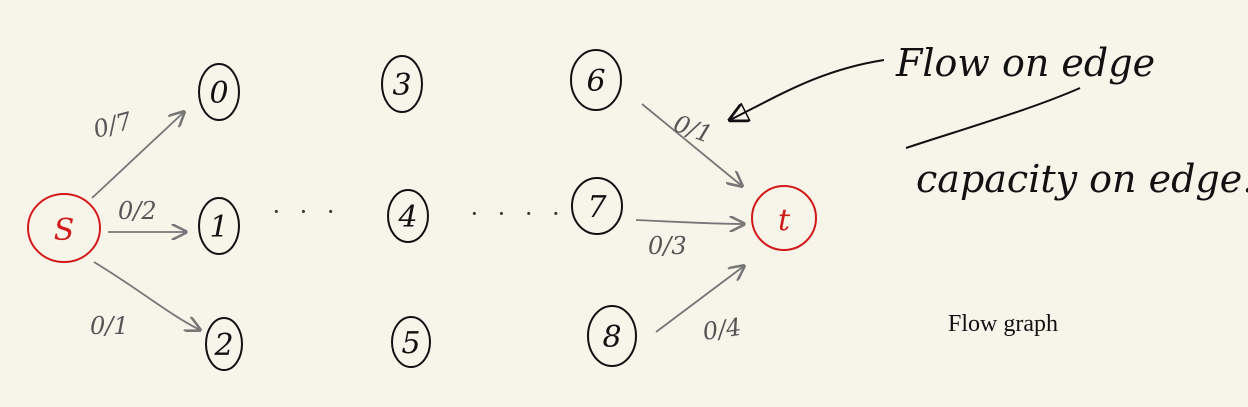 This screenshot has width=1248, height=407. Describe the element at coordinates (109, 326) in the screenshot. I see `edge-label-s-2: 0/1` at that location.